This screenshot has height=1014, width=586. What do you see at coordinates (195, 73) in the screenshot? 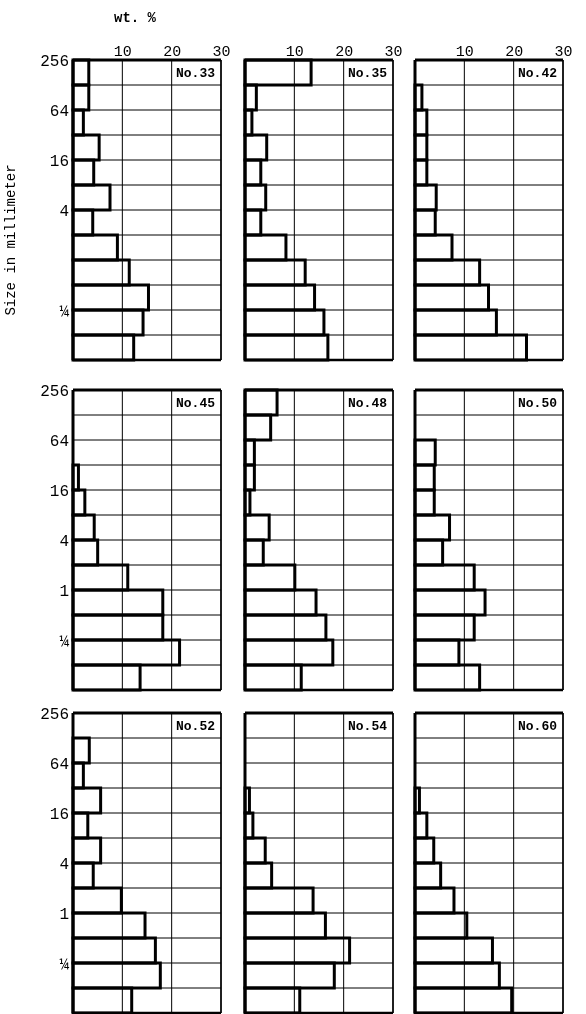
I see `text: No.33` at bounding box center [195, 73].